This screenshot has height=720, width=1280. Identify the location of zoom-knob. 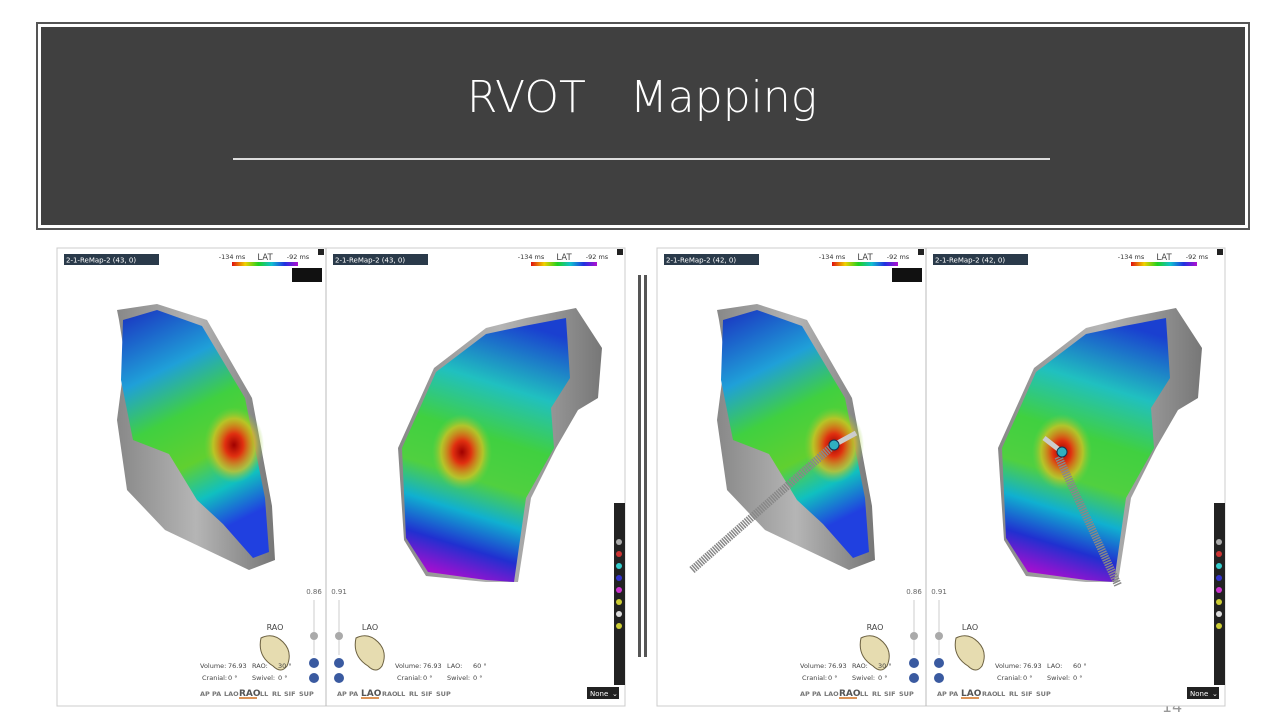
(939, 636).